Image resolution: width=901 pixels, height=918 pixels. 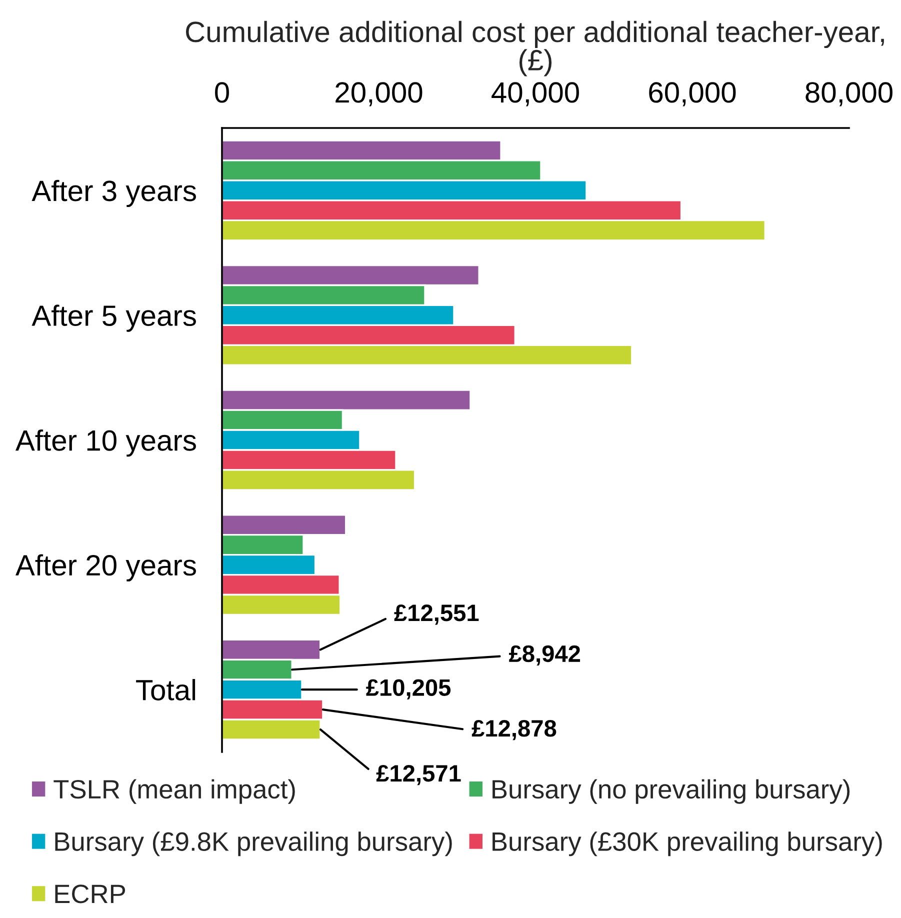 I want to click on x-axis-title: Cumulative additional cost per additional teacher-year, (£), so click(x=535, y=48).